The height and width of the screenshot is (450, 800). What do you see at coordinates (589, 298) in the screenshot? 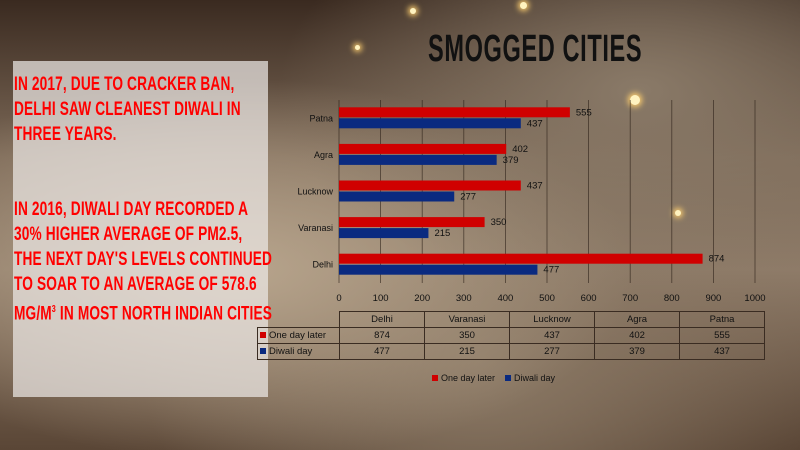
I see `x-tick-label: 600` at bounding box center [589, 298].